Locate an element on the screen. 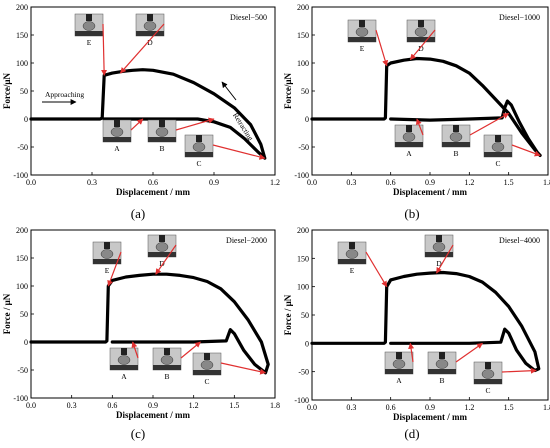  panel-label: (b) is located at coordinates (411, 213).